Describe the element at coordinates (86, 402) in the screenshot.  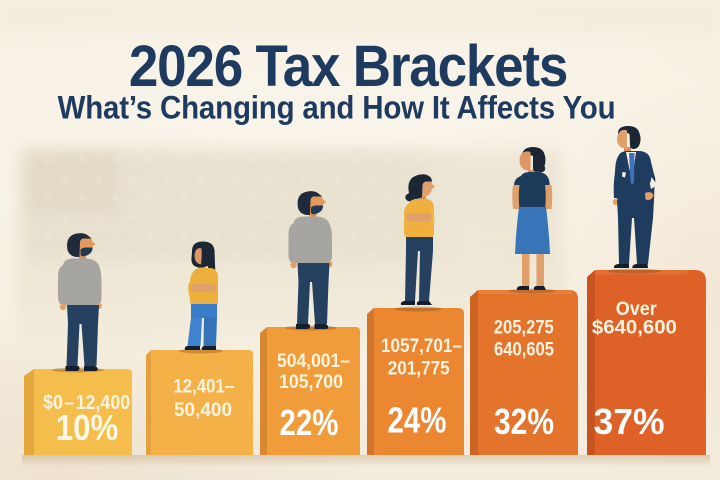
I see `svg-text: $0 – 12,400` at that location.